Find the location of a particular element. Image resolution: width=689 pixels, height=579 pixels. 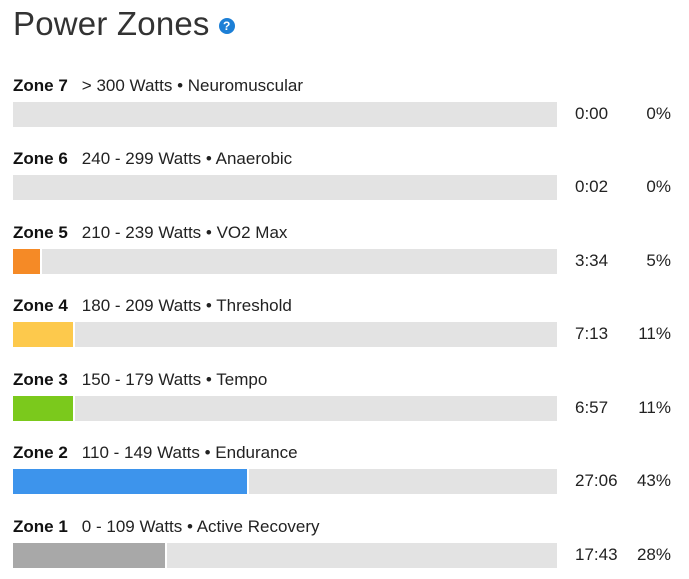

zone-time: 17:43 is located at coordinates (596, 554).